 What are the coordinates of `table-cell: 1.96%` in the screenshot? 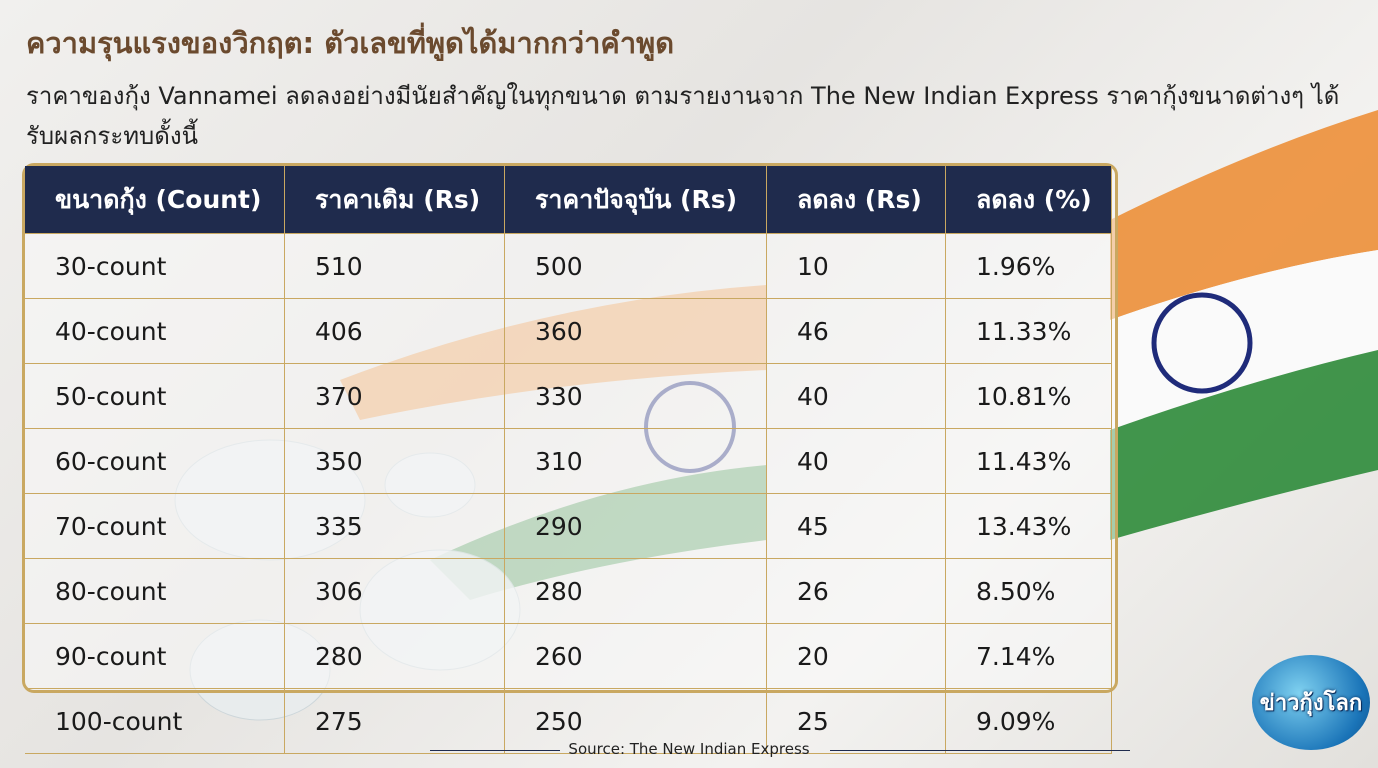 It's located at (1029, 266).